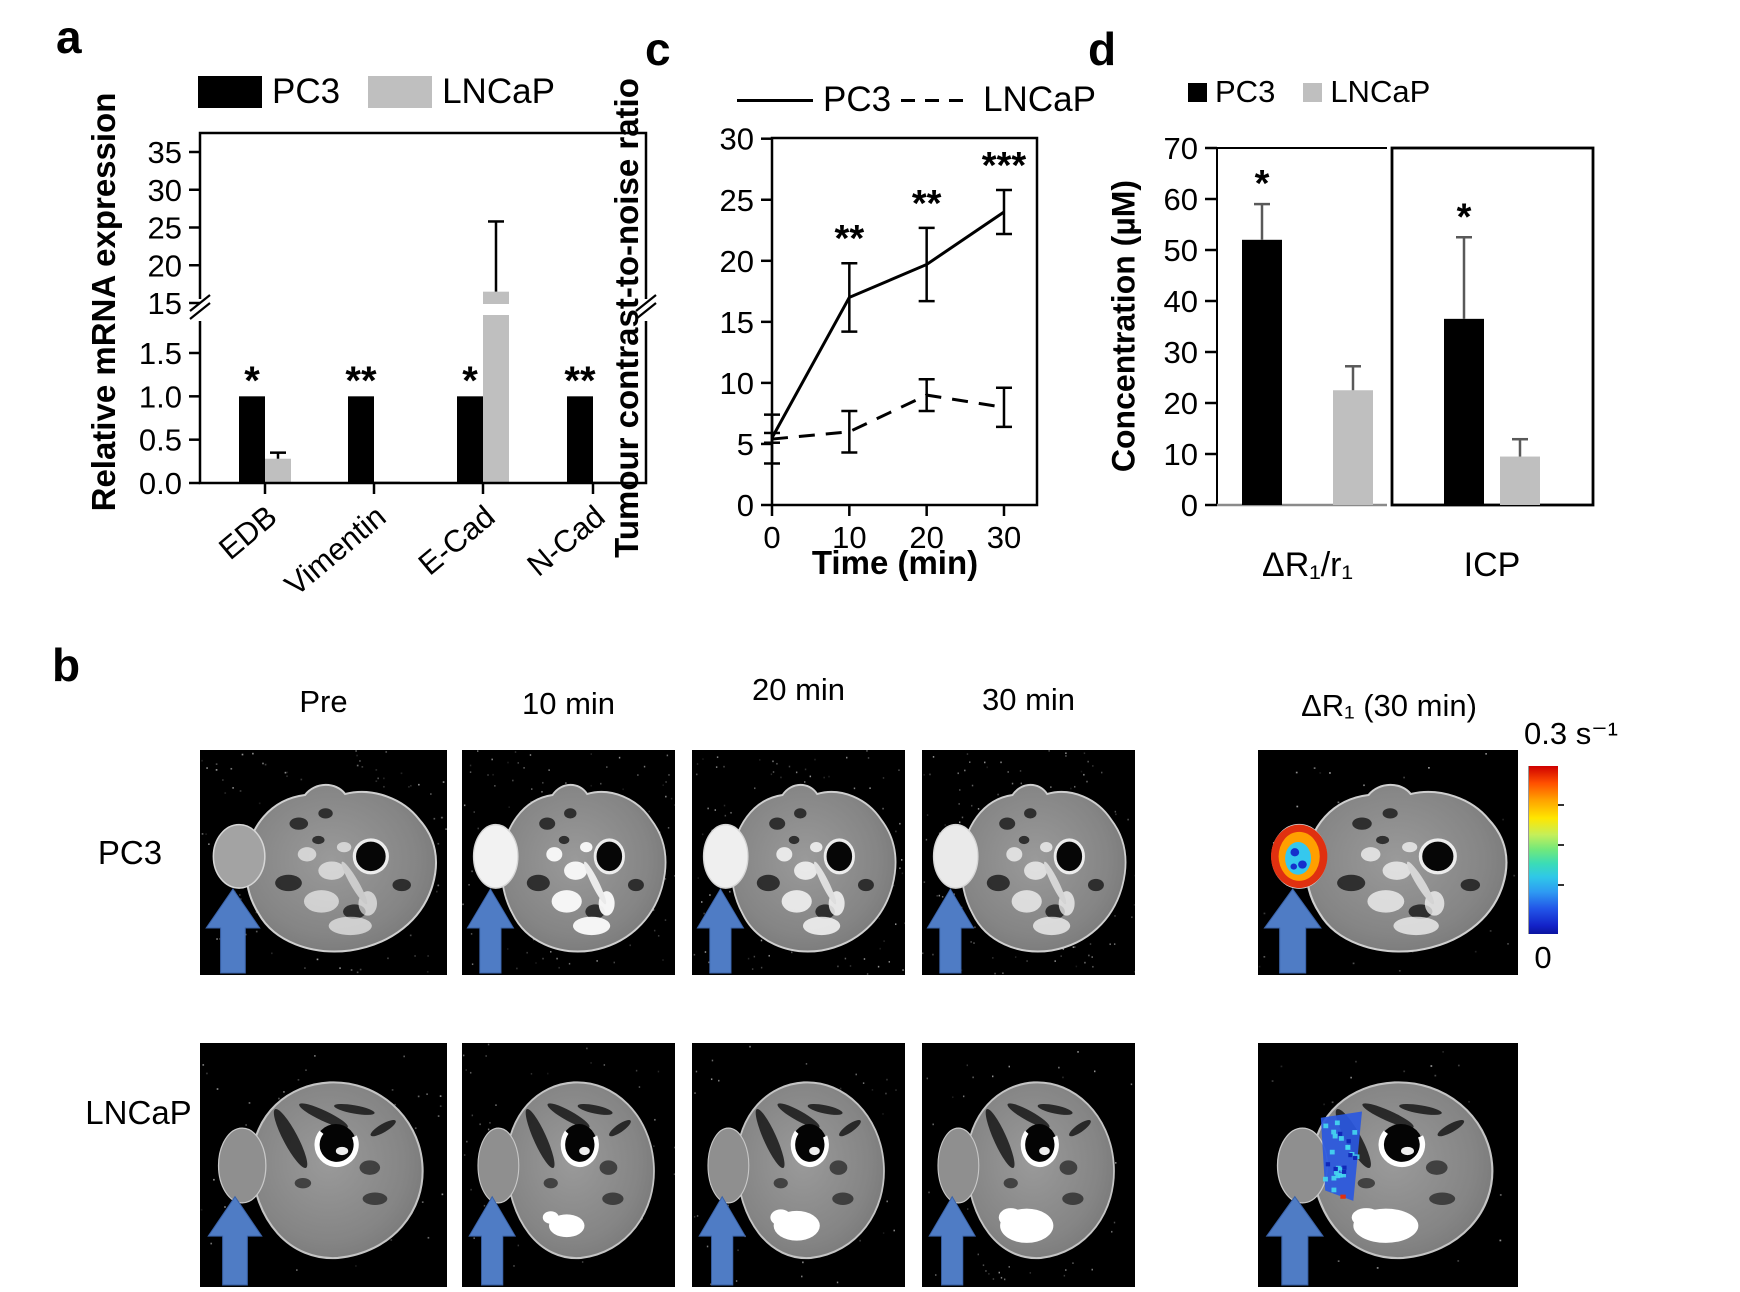 The height and width of the screenshot is (1292, 1740). What do you see at coordinates (568, 862) in the screenshot?
I see `mri-image-pc3-10min` at bounding box center [568, 862].